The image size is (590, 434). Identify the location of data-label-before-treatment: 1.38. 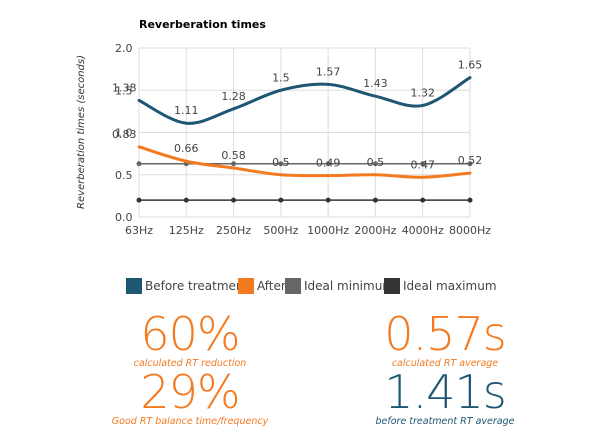
(124, 87).